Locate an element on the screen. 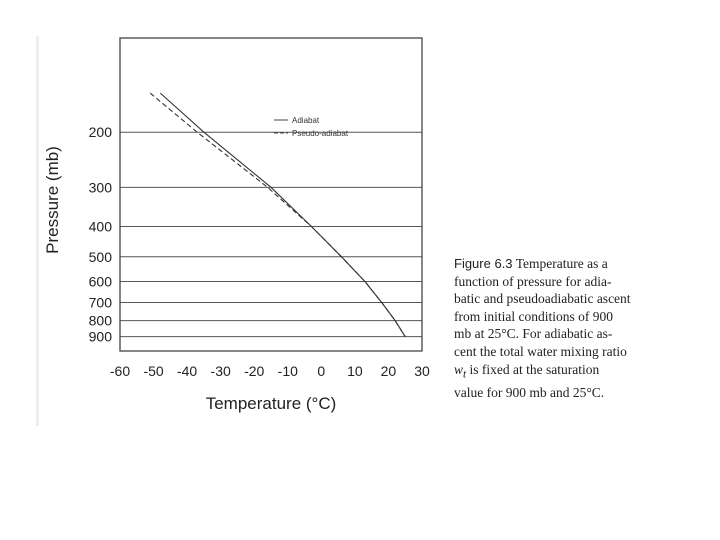 Image resolution: width=720 pixels, height=540 pixels. caption-line-8: value for 900 mb and 25°C. is located at coordinates (529, 392).